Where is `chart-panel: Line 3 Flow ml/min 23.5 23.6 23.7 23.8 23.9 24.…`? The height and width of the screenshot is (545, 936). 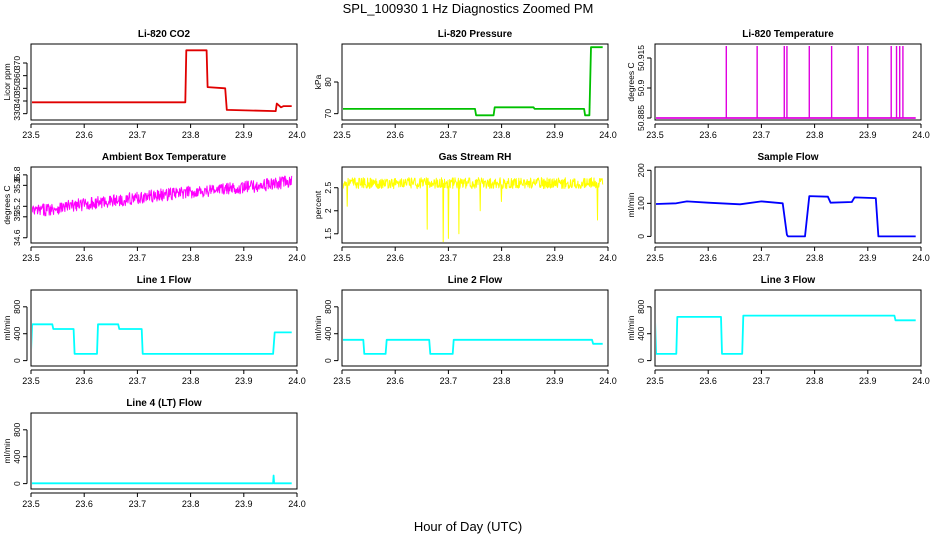
chart-panel: Line 3 Flow ml/min 23.5 23.6 23.7 23.8 23.9 24.… is located at coordinates (778, 330).